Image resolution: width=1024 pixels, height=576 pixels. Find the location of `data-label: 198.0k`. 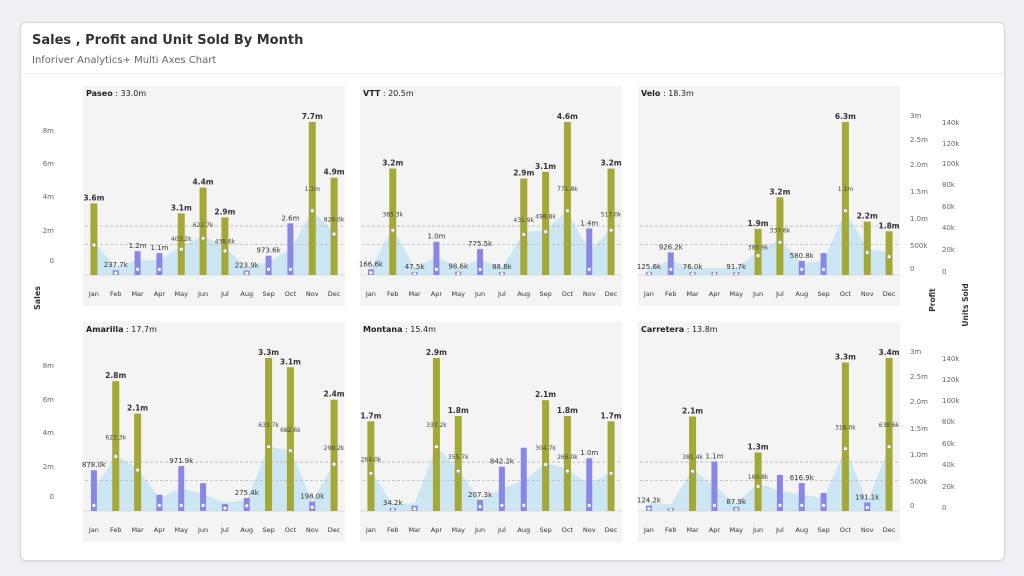

data-label: 198.0k is located at coordinates (312, 497).